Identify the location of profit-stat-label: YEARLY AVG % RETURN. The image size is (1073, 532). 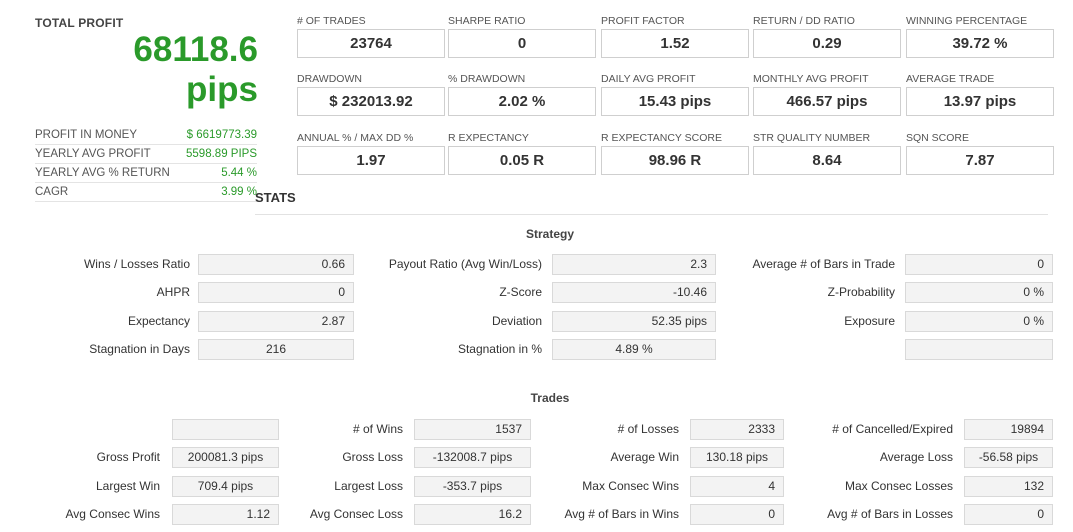
(102, 173).